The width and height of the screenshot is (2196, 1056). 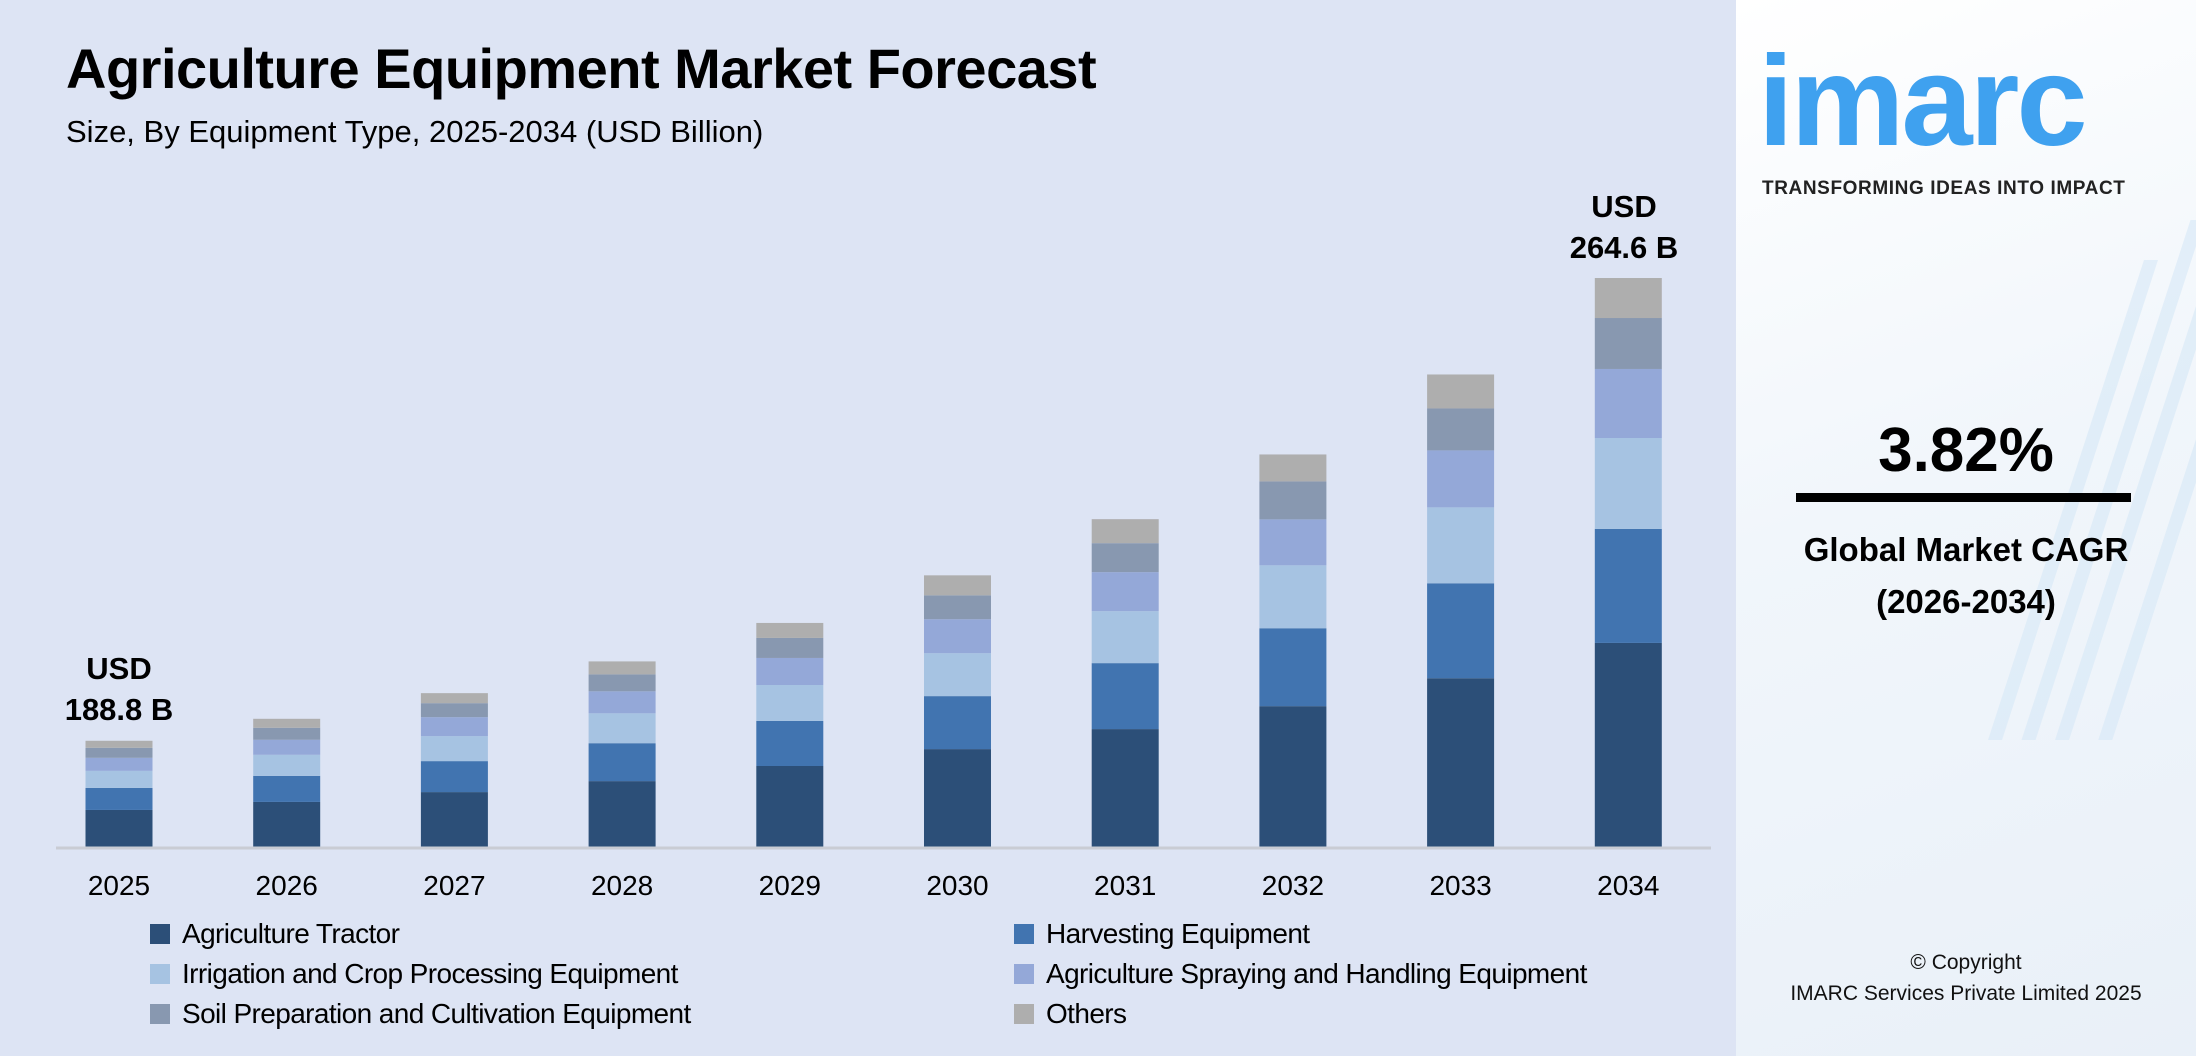 What do you see at coordinates (1086, 1013) in the screenshot?
I see `legend-label: Others` at bounding box center [1086, 1013].